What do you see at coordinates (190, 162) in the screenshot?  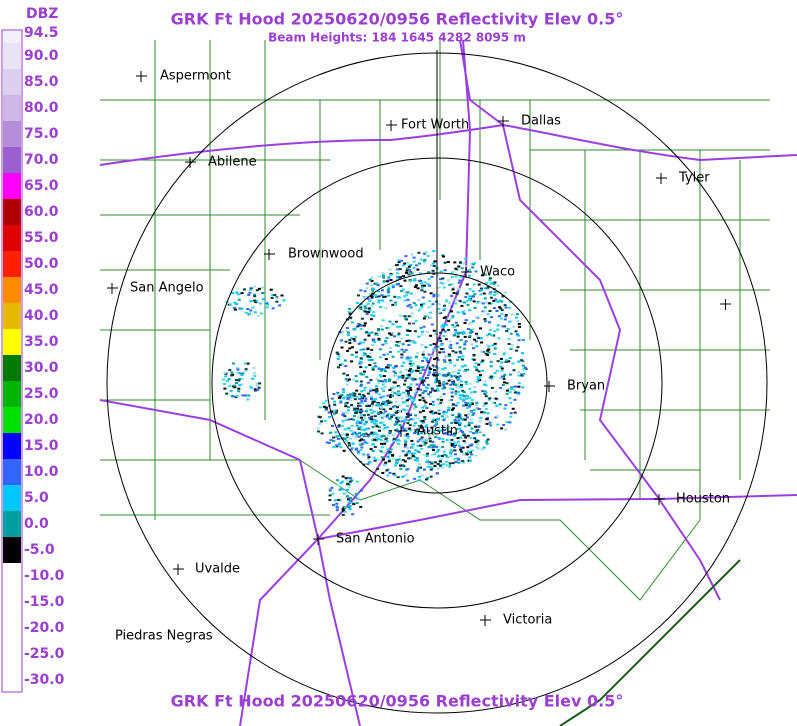 I see `city-cross` at bounding box center [190, 162].